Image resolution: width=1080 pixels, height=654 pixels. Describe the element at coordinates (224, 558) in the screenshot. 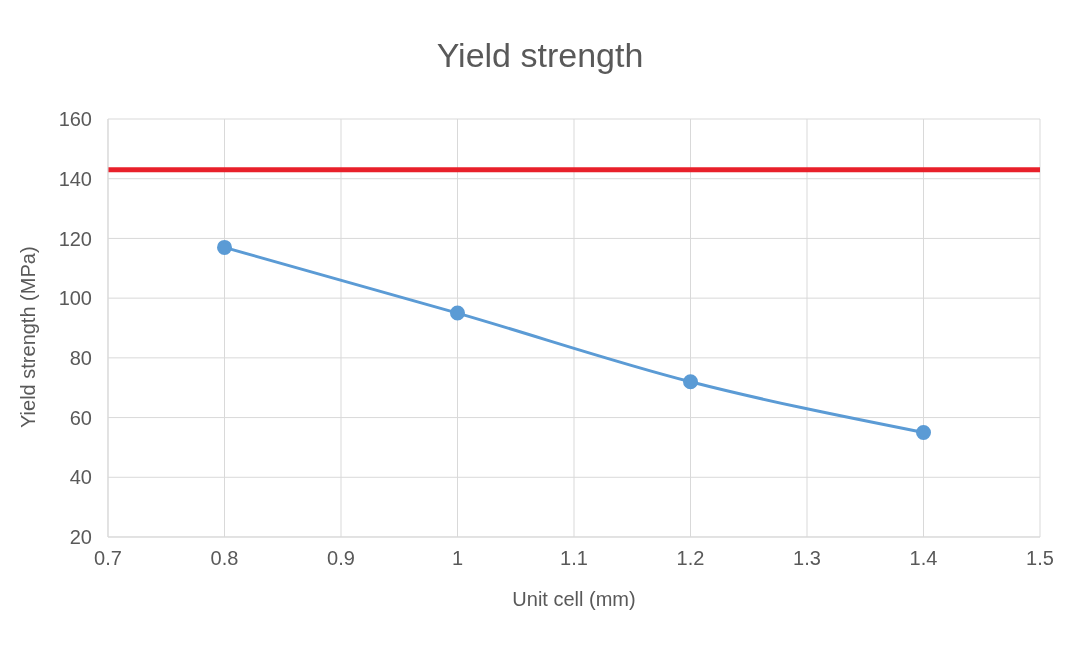

I see `x-tick-label: 0.8` at that location.